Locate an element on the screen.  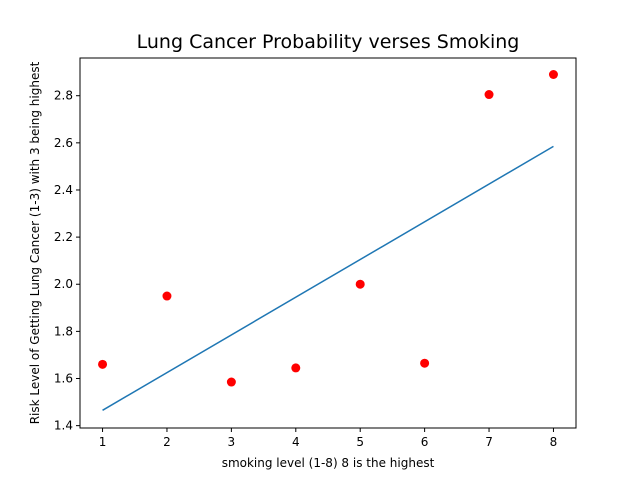
x-tick-label: 2 is located at coordinates (167, 442).